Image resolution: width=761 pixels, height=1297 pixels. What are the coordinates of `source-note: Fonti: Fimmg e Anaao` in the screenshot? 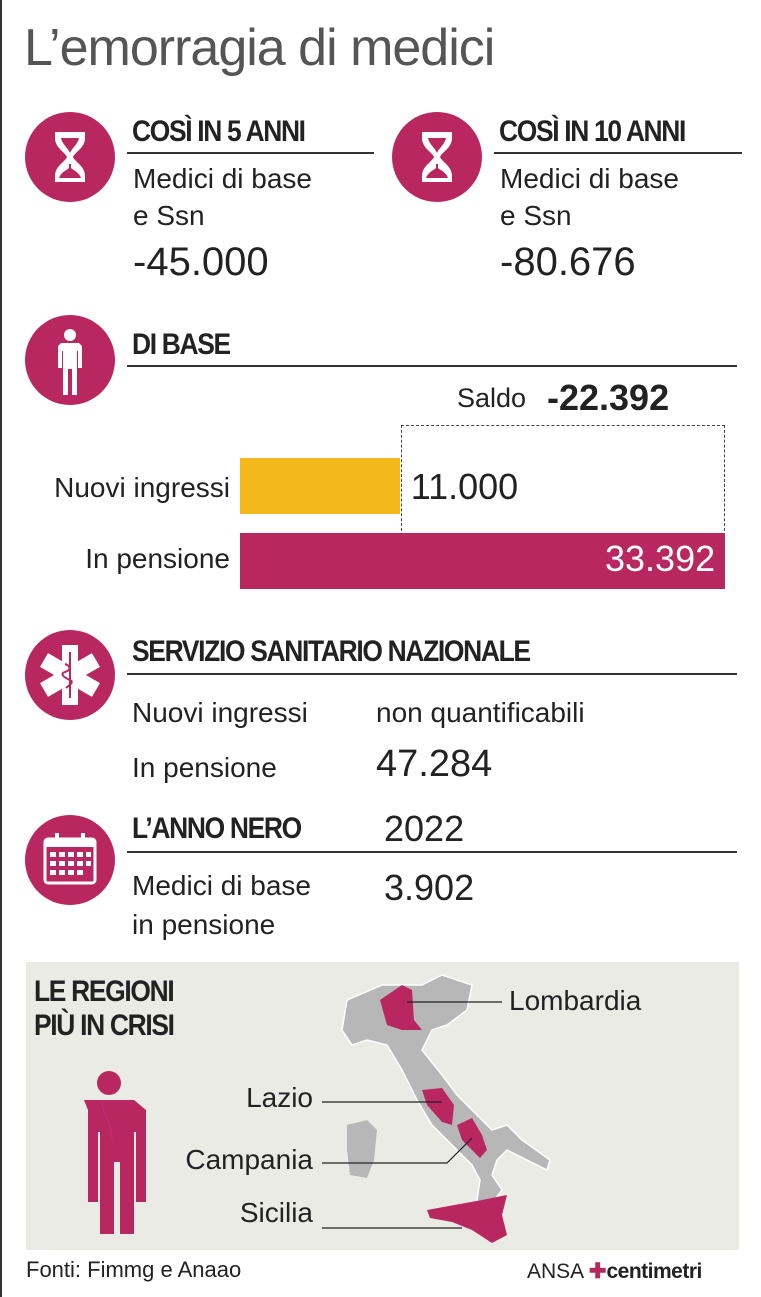 It's located at (134, 1269).